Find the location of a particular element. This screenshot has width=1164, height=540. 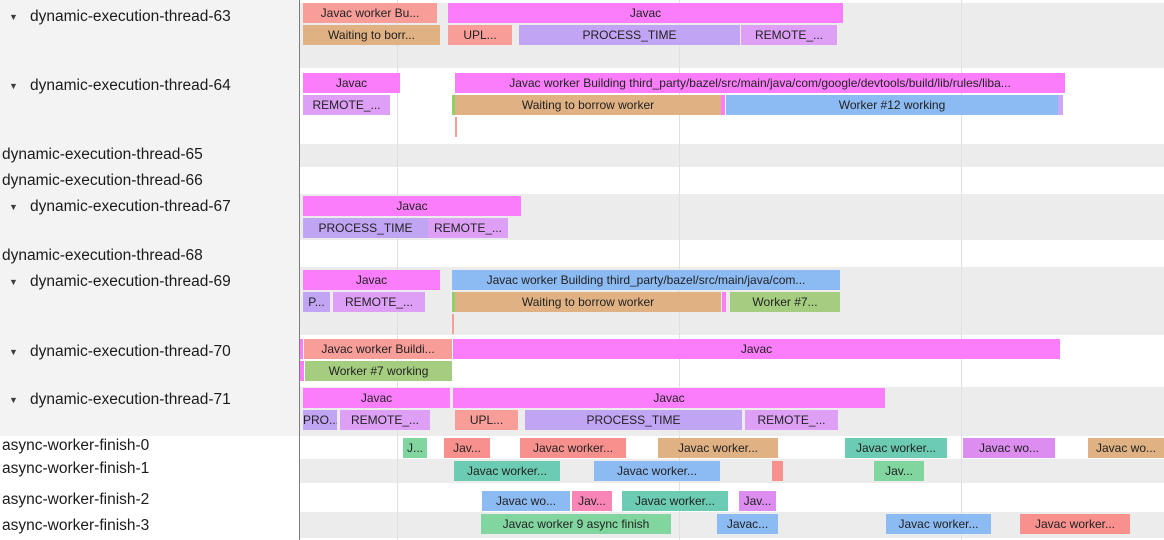

track-row: async-worker-finish-2 is located at coordinates (148, 499).